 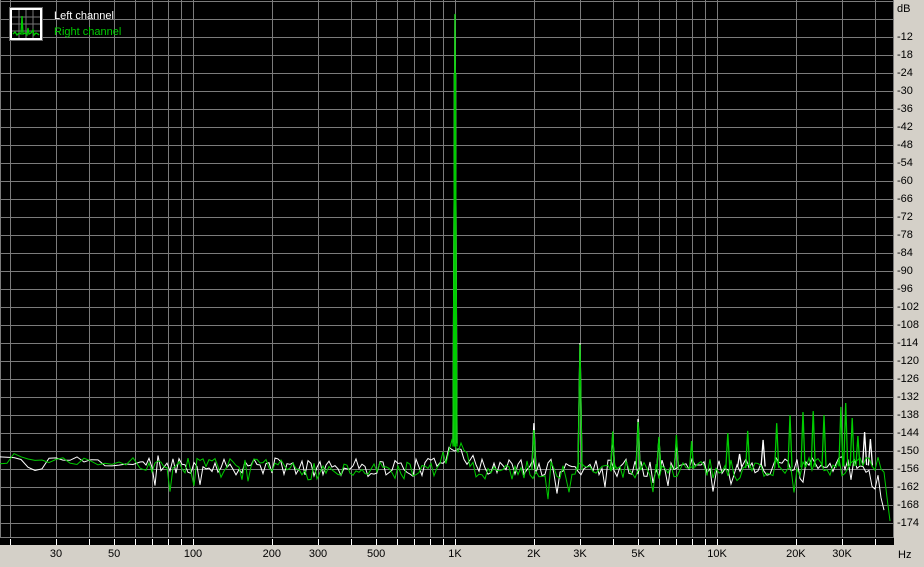 What do you see at coordinates (908, 307) in the screenshot?
I see `y-tick-label: -102` at bounding box center [908, 307].